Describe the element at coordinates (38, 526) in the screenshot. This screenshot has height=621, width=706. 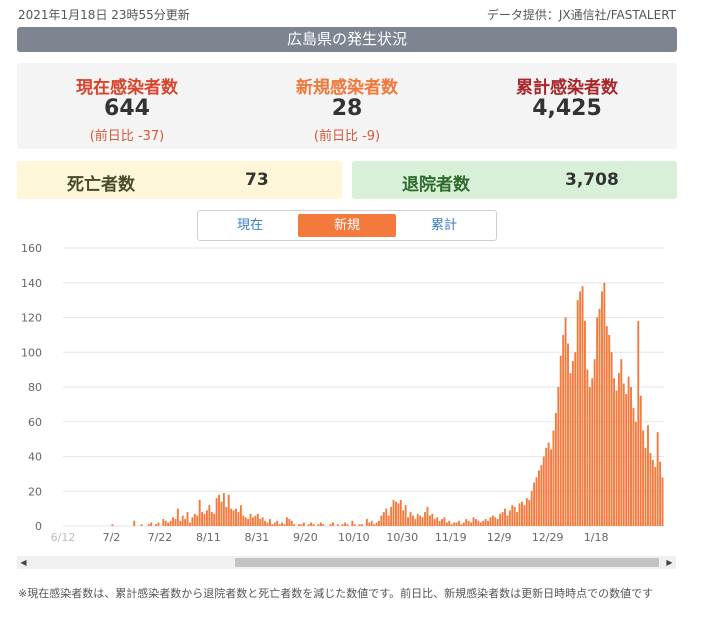
I see `y-tick-label: 0` at that location.